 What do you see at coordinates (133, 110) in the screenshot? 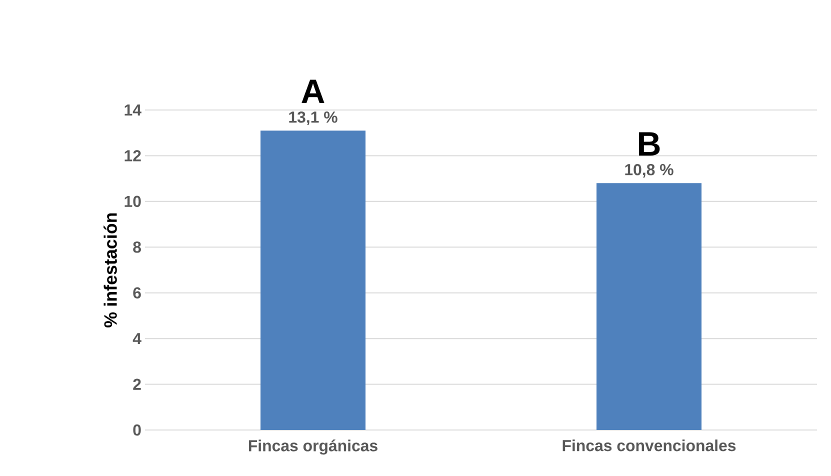
I see `y-tick-label: 14` at bounding box center [133, 110].